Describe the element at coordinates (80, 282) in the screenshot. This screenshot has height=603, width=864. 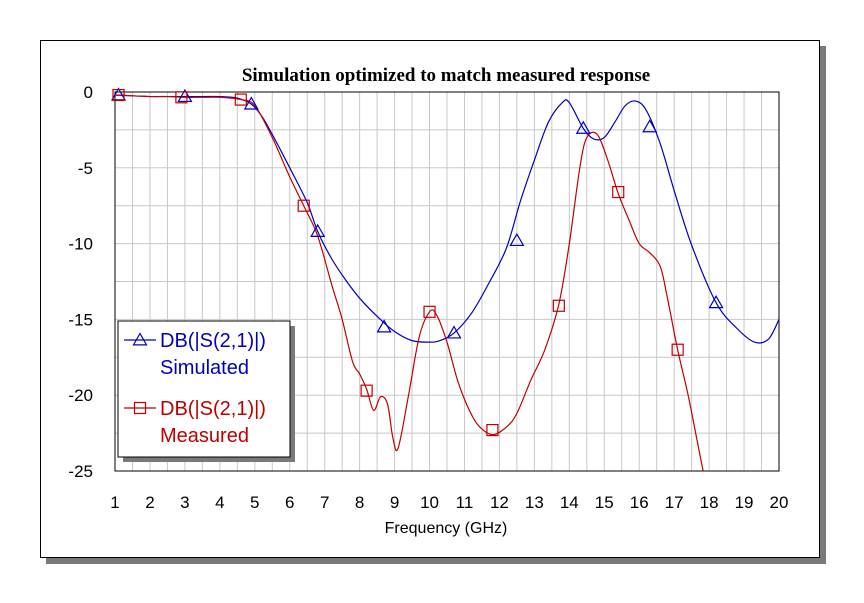
I see `y-tick-labels: 0 -5 -10 -15 -20 -25` at that location.